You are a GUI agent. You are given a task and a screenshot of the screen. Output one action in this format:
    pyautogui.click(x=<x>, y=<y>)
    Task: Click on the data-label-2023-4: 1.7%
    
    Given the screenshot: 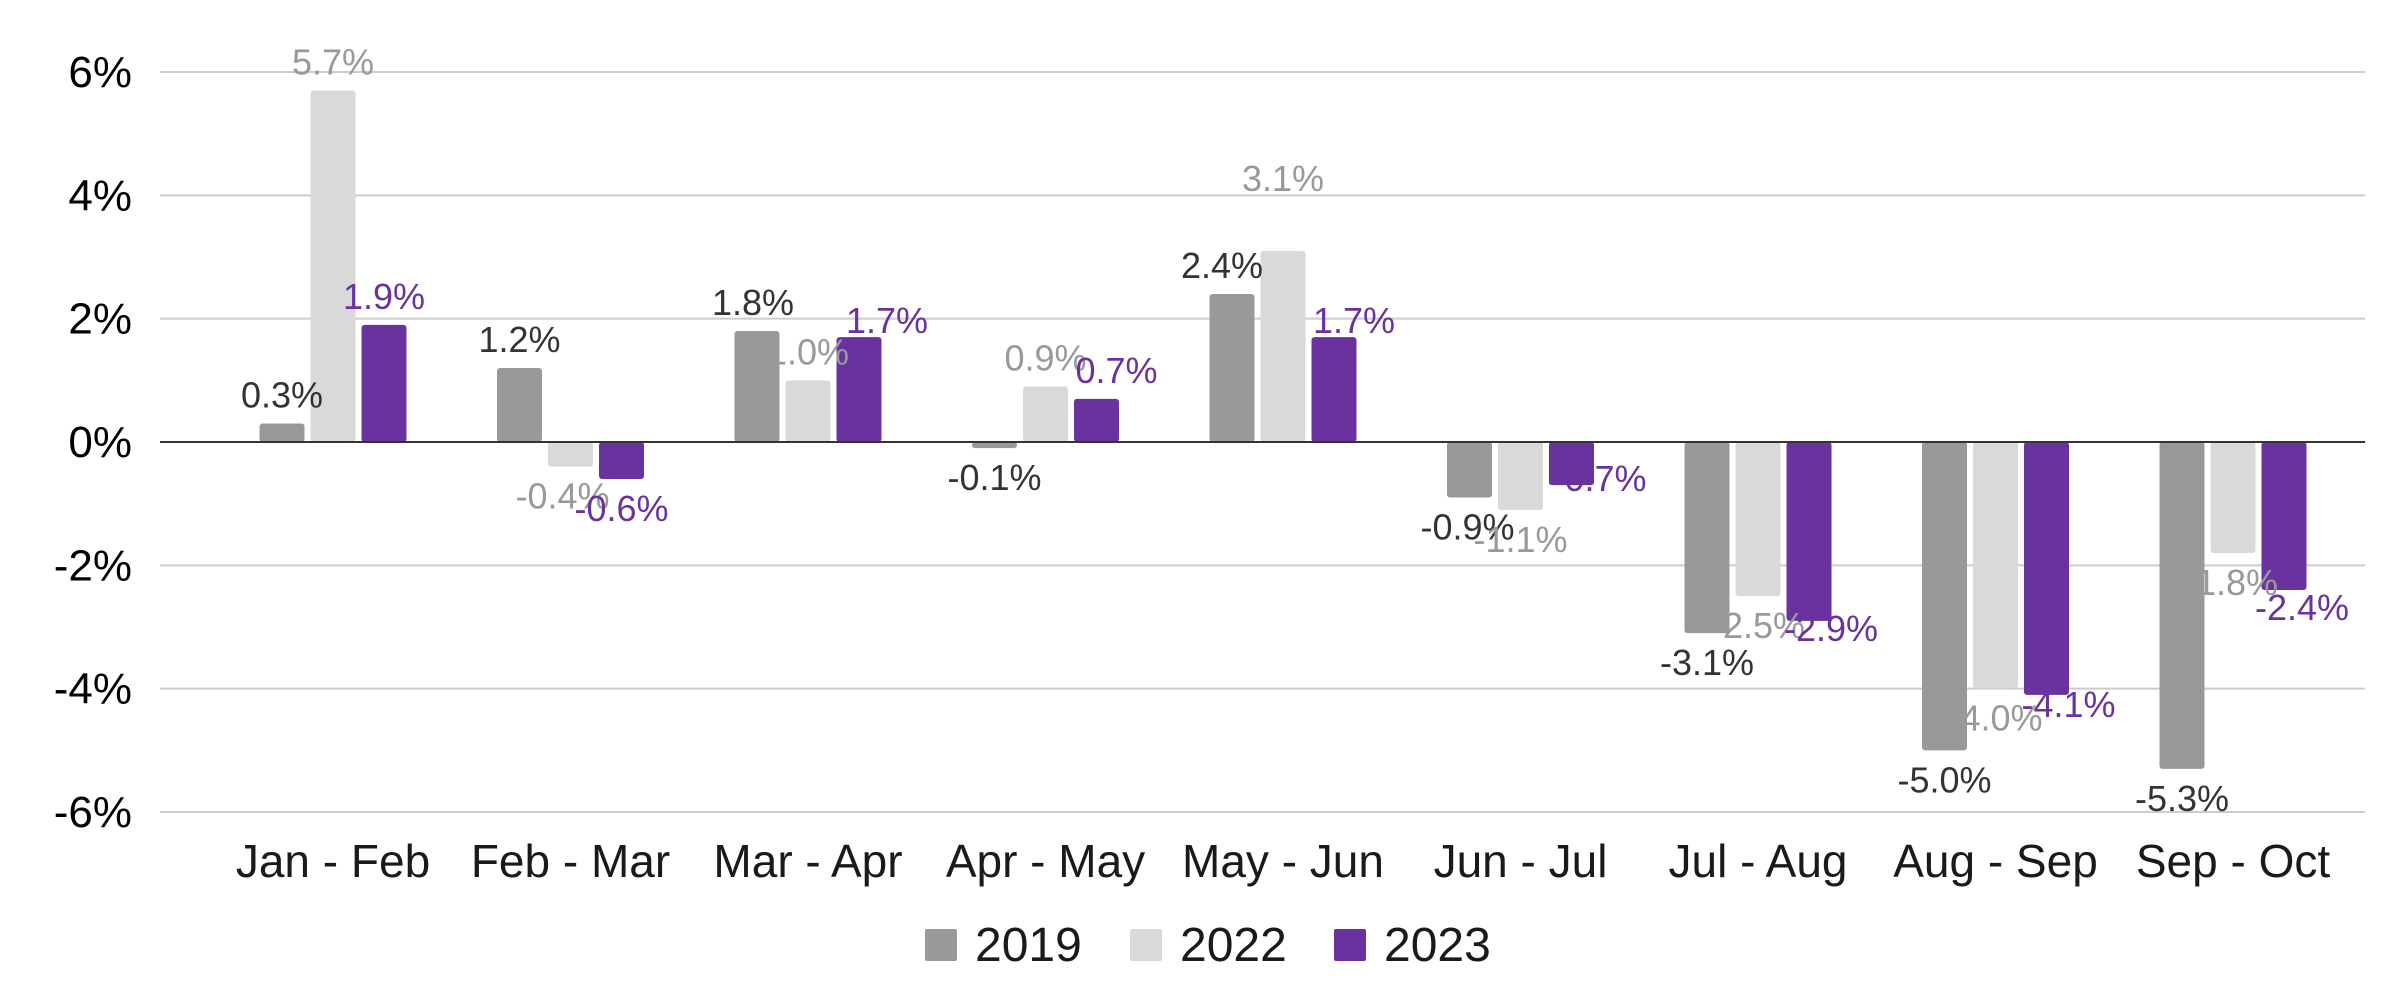 What is the action you would take?
    pyautogui.click(x=1354, y=320)
    